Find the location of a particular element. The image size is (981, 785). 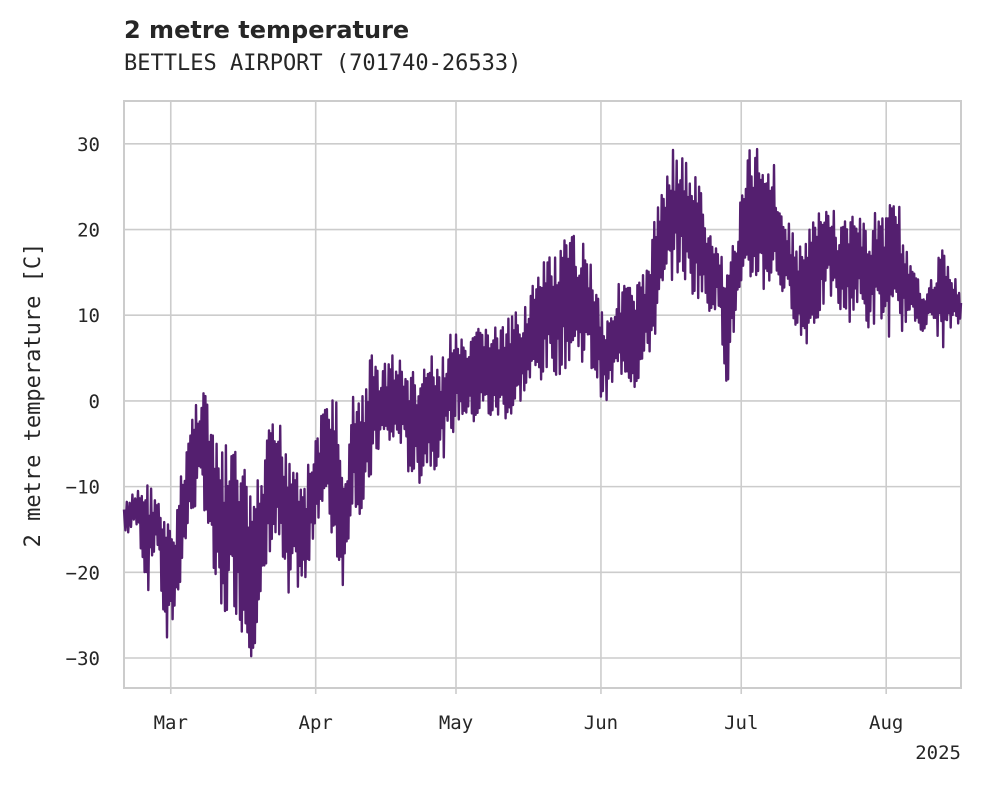

y-tick-label: −20 is located at coordinates (83, 573).